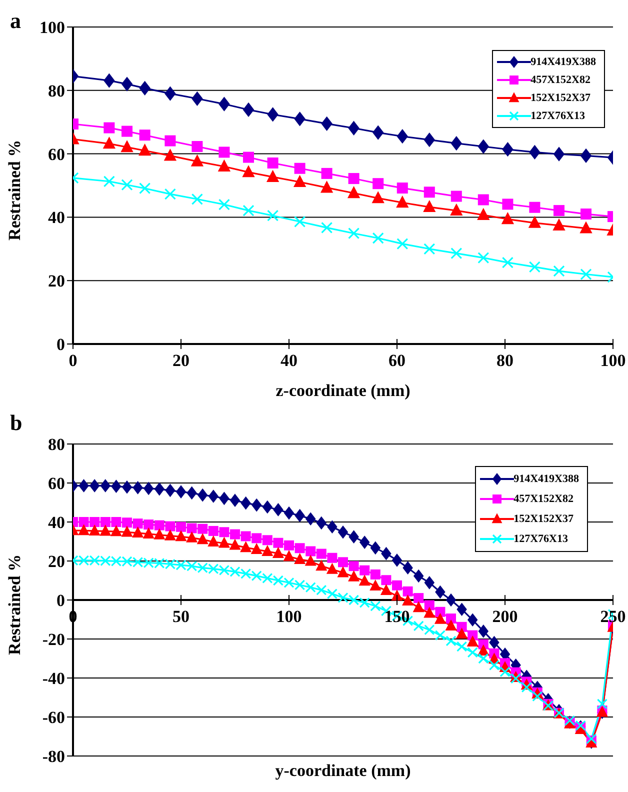 Image resolution: width=628 pixels, height=792 pixels. Describe the element at coordinates (53, 640) in the screenshot. I see `y-tick-label: -20` at that location.